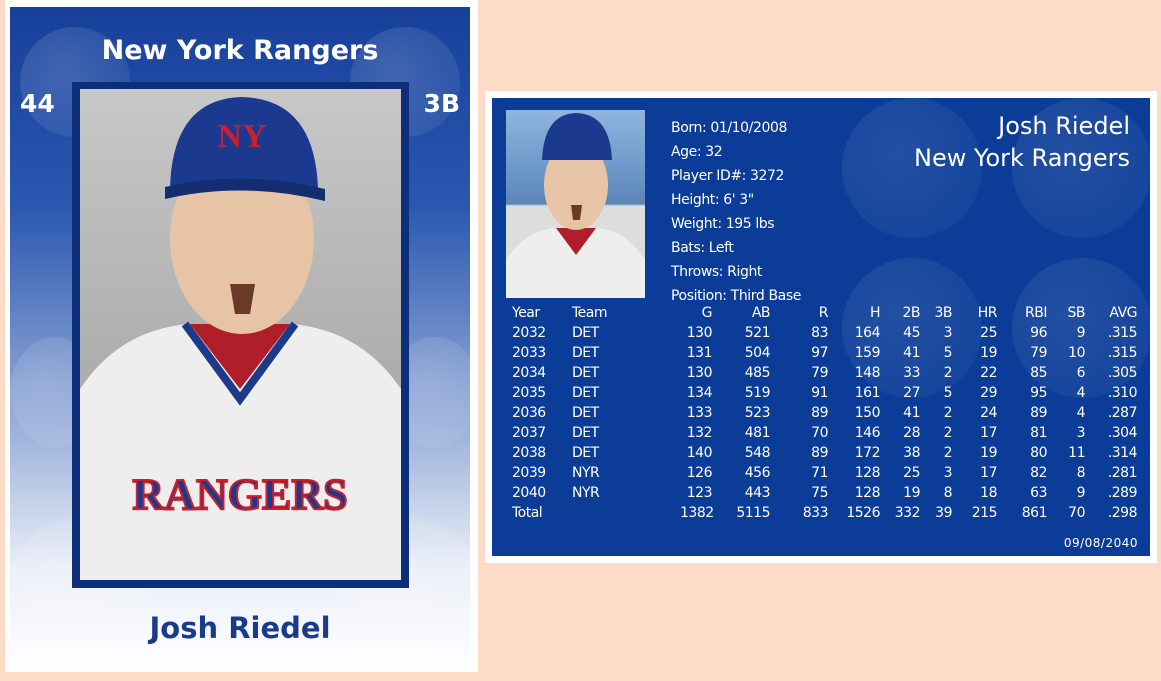 The width and height of the screenshot is (1161, 681). What do you see at coordinates (1036, 313) in the screenshot?
I see `column-header-rbi: RBI` at bounding box center [1036, 313].